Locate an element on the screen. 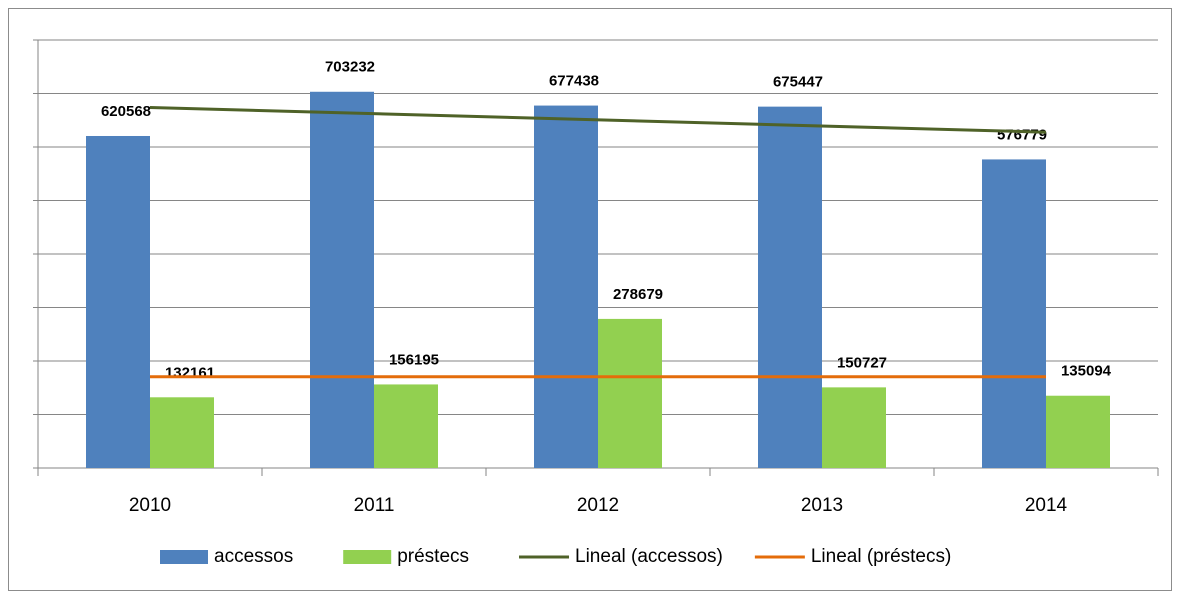 The height and width of the screenshot is (595, 1181). data-label: 675447 is located at coordinates (798, 82).